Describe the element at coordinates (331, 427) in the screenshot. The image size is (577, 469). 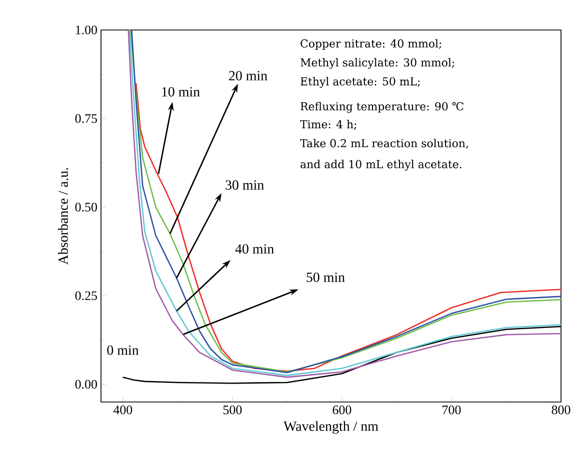
I see `x-axis-title: Wavelength / nm` at that location.